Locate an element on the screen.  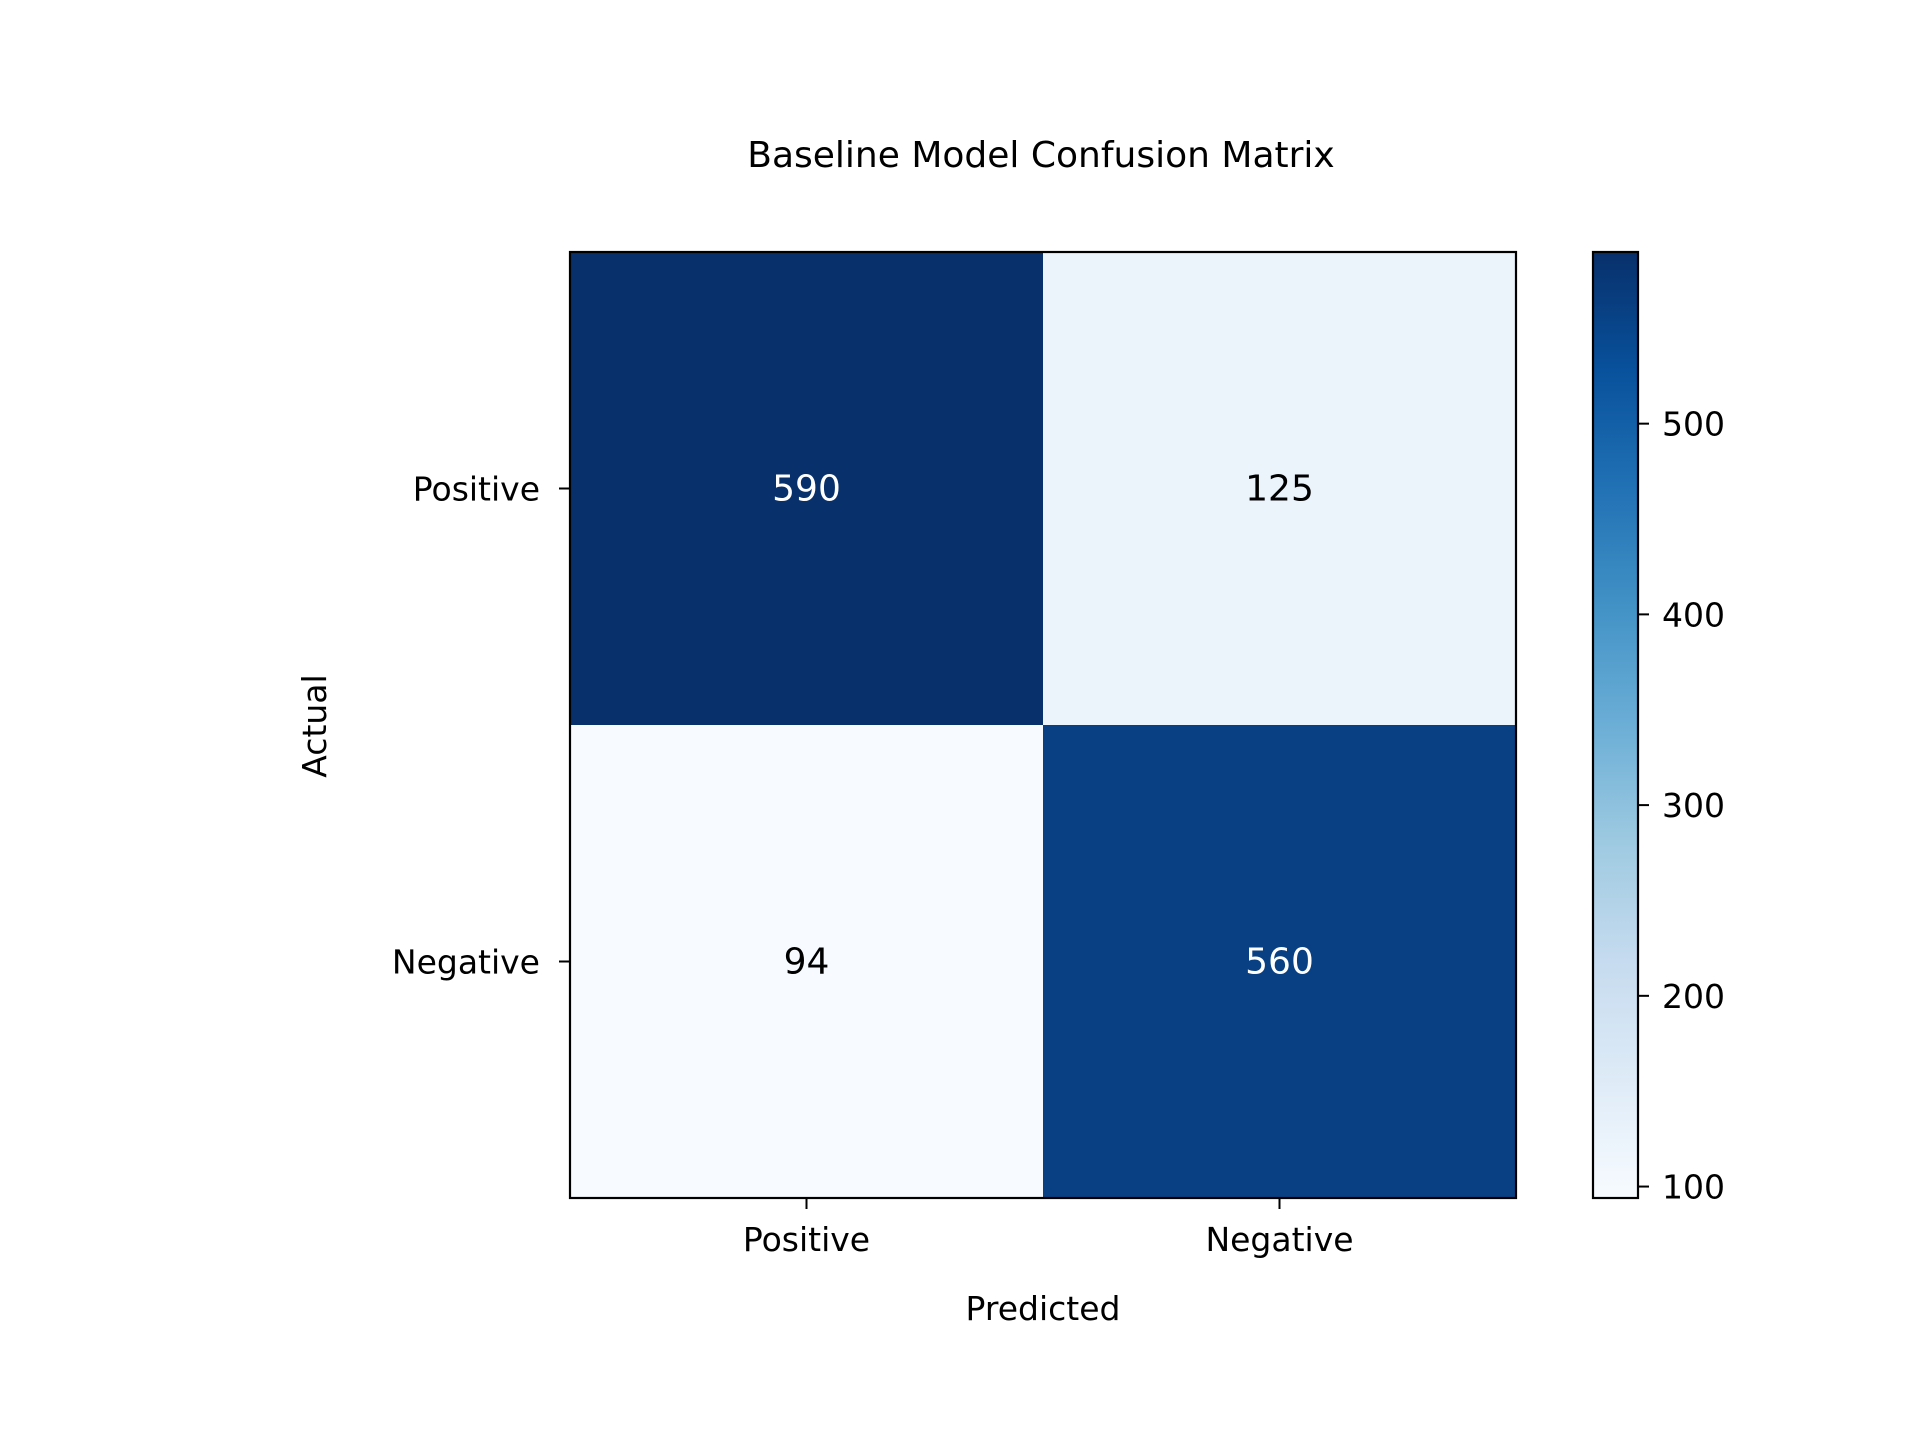
heatmap-cell-labels: 590 125 94 560 is located at coordinates (1043, 726).